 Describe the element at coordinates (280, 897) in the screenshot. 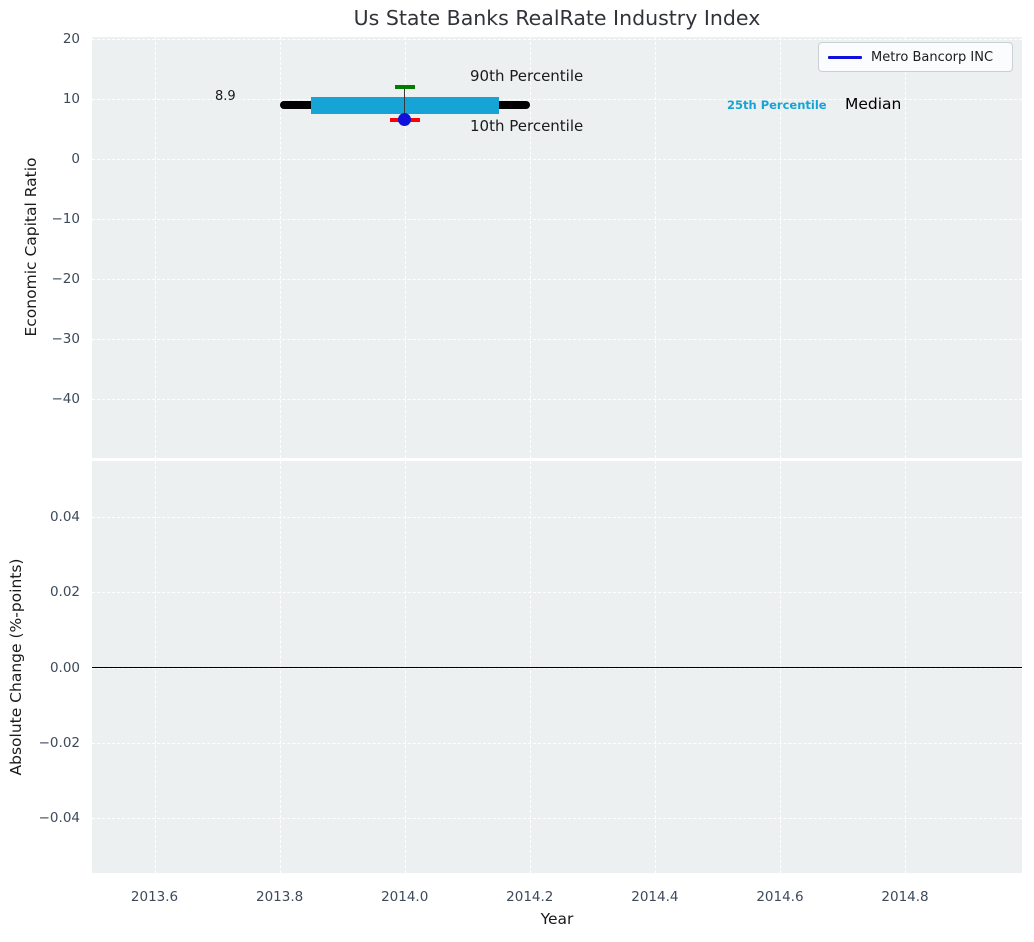

I see `x-tick-label: 2013.8` at that location.